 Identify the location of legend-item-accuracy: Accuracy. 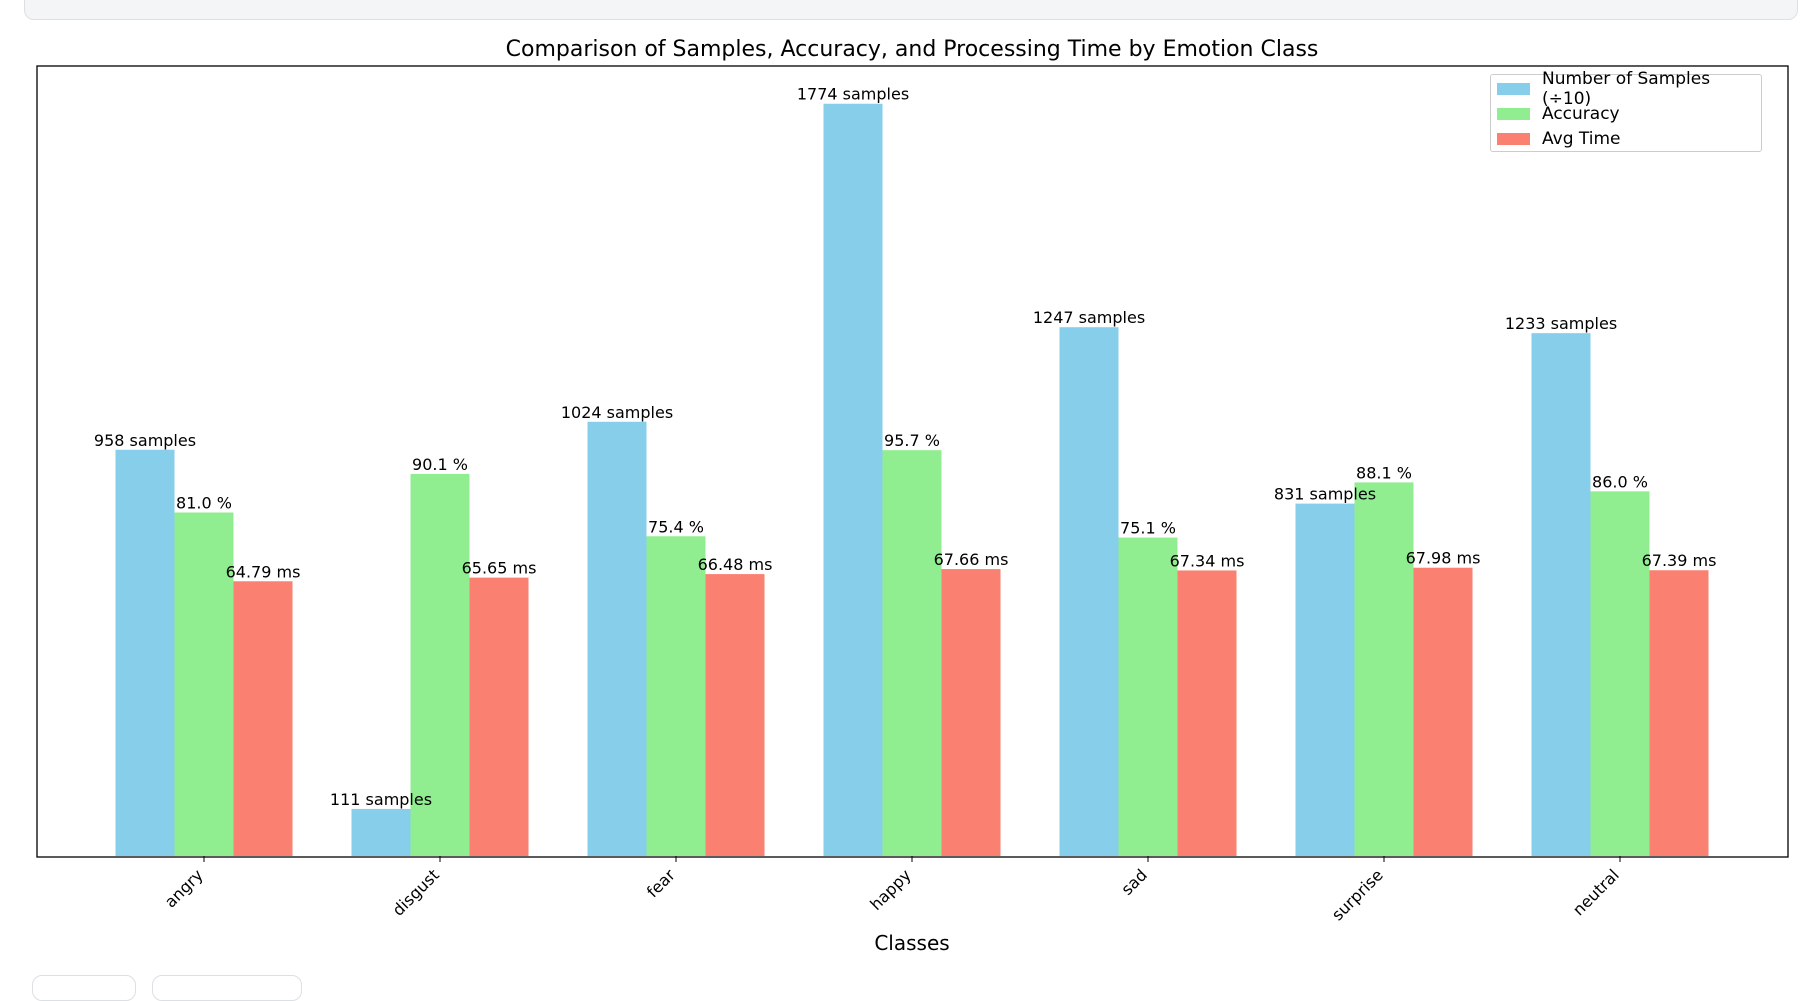
(1558, 114).